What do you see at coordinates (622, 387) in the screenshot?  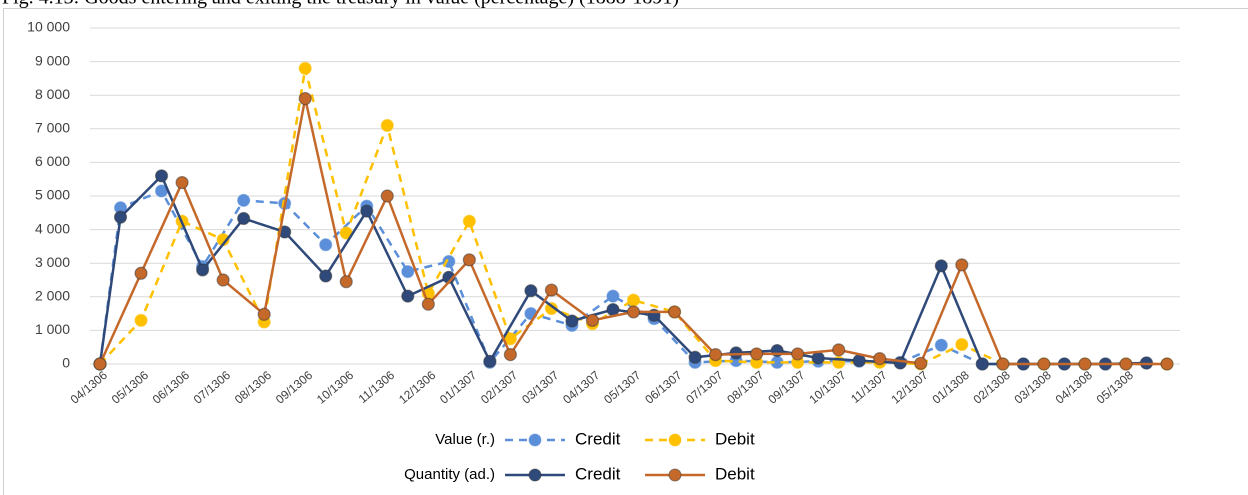 I see `x-tick-label: 05/1307` at bounding box center [622, 387].